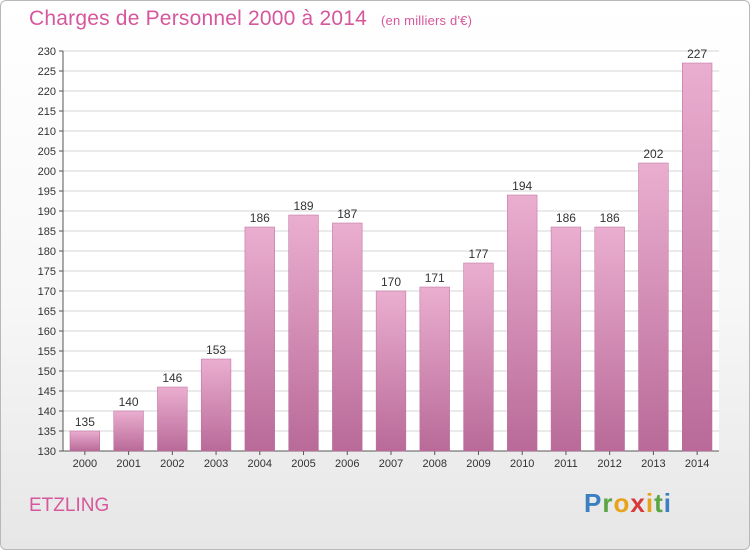  Describe the element at coordinates (198, 18) in the screenshot. I see `chart-title-text: Charges de Personnel 2000 à 2014` at that location.